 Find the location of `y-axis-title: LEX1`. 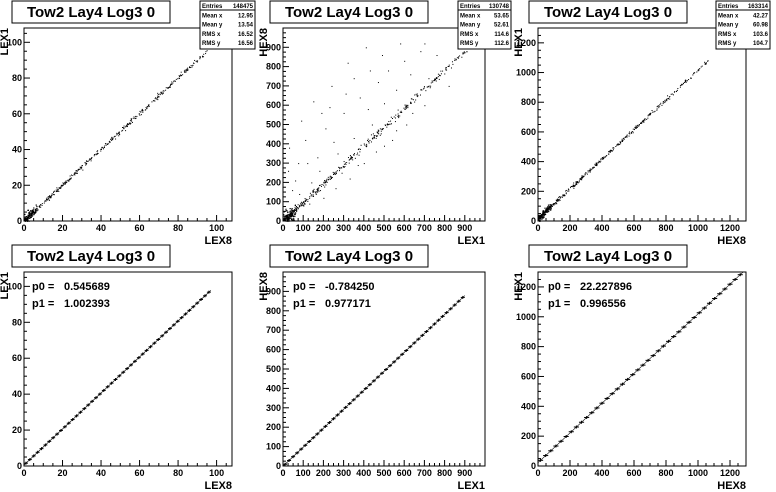

y-axis-title: LEX1 is located at coordinates (5, 286).